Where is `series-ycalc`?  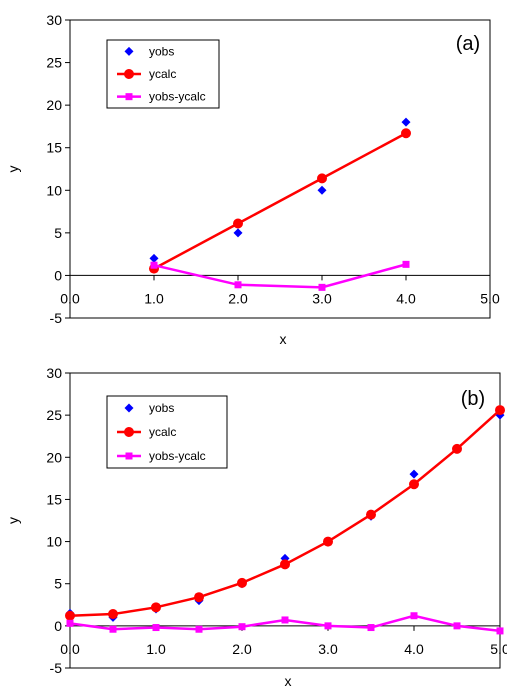 series-ycalc is located at coordinates (280, 201).